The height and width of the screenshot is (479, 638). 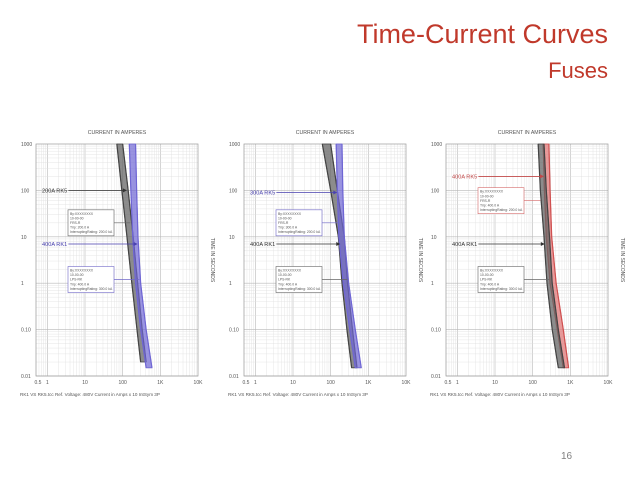 What do you see at coordinates (262, 194) in the screenshot?
I see `curve-label: 300A RK5` at bounding box center [262, 194].